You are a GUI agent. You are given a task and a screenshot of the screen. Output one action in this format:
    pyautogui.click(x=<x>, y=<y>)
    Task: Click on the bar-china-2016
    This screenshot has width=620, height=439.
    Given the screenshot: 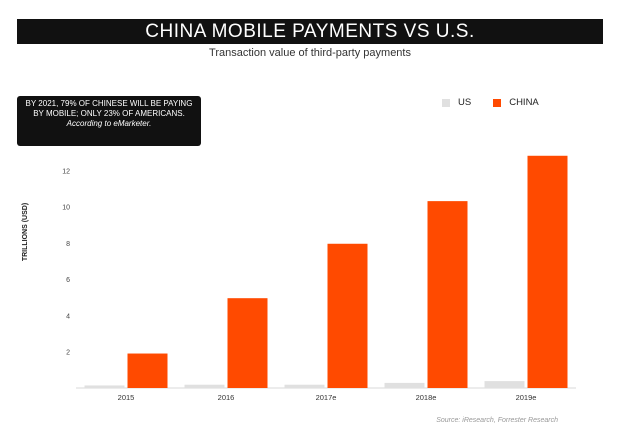 What is the action you would take?
    pyautogui.click(x=247, y=343)
    